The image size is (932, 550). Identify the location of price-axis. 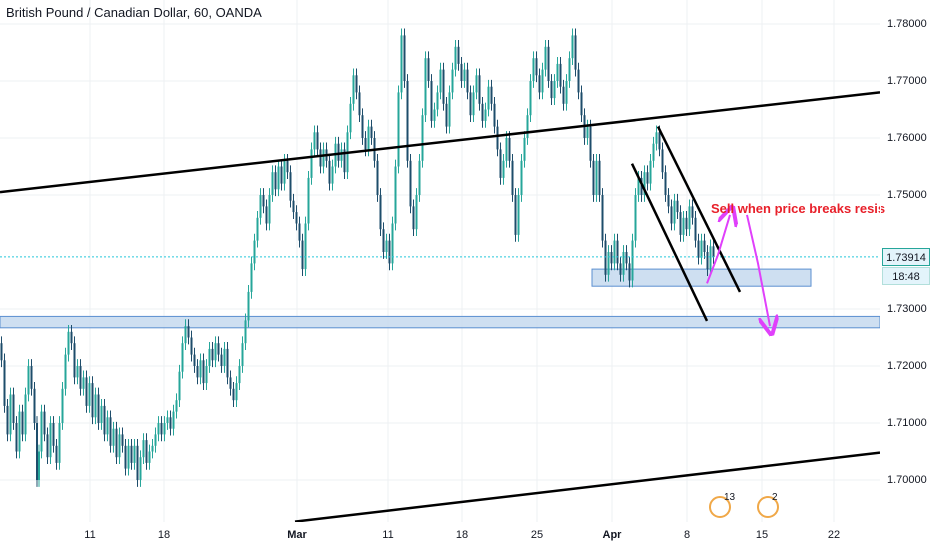
(906, 261).